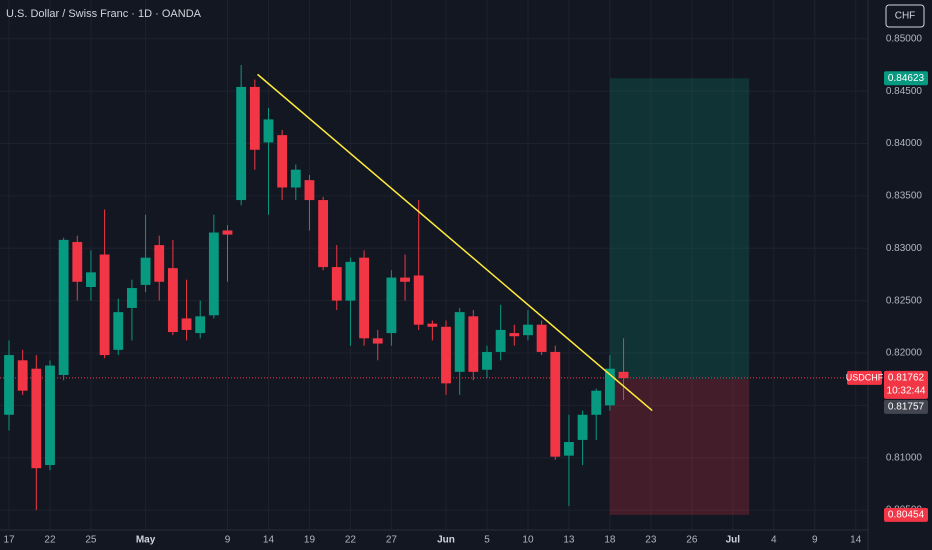  Describe the element at coordinates (651, 540) in the screenshot. I see `x-tick-label: 23` at that location.